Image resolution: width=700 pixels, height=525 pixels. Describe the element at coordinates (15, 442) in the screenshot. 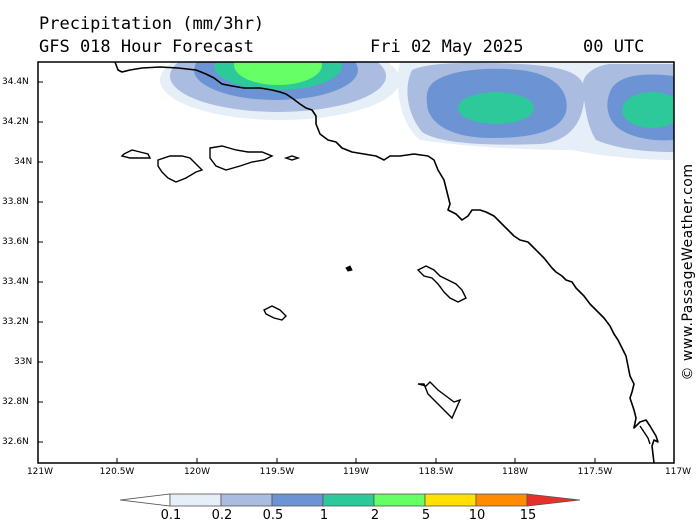

I see `lat-label: 32.6N` at that location.